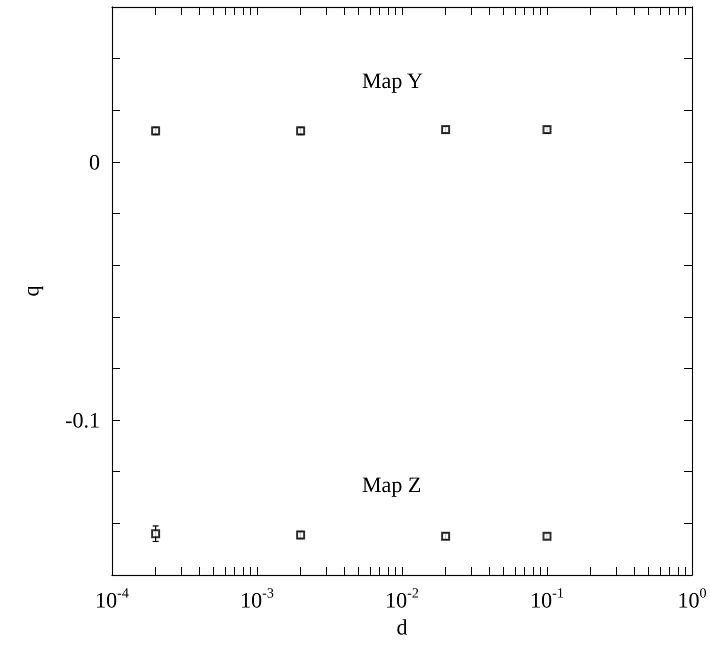 Image resolution: width=710 pixels, height=649 pixels. I want to click on series-label: Map Y, so click(393, 81).